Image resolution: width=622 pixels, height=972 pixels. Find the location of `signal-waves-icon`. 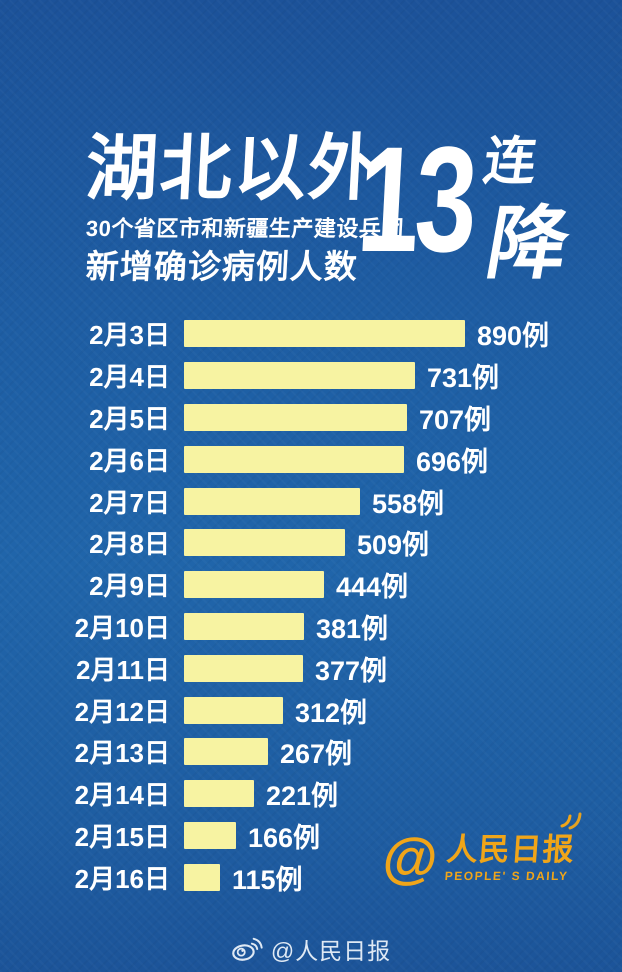

signal-waves-icon is located at coordinates (571, 821).